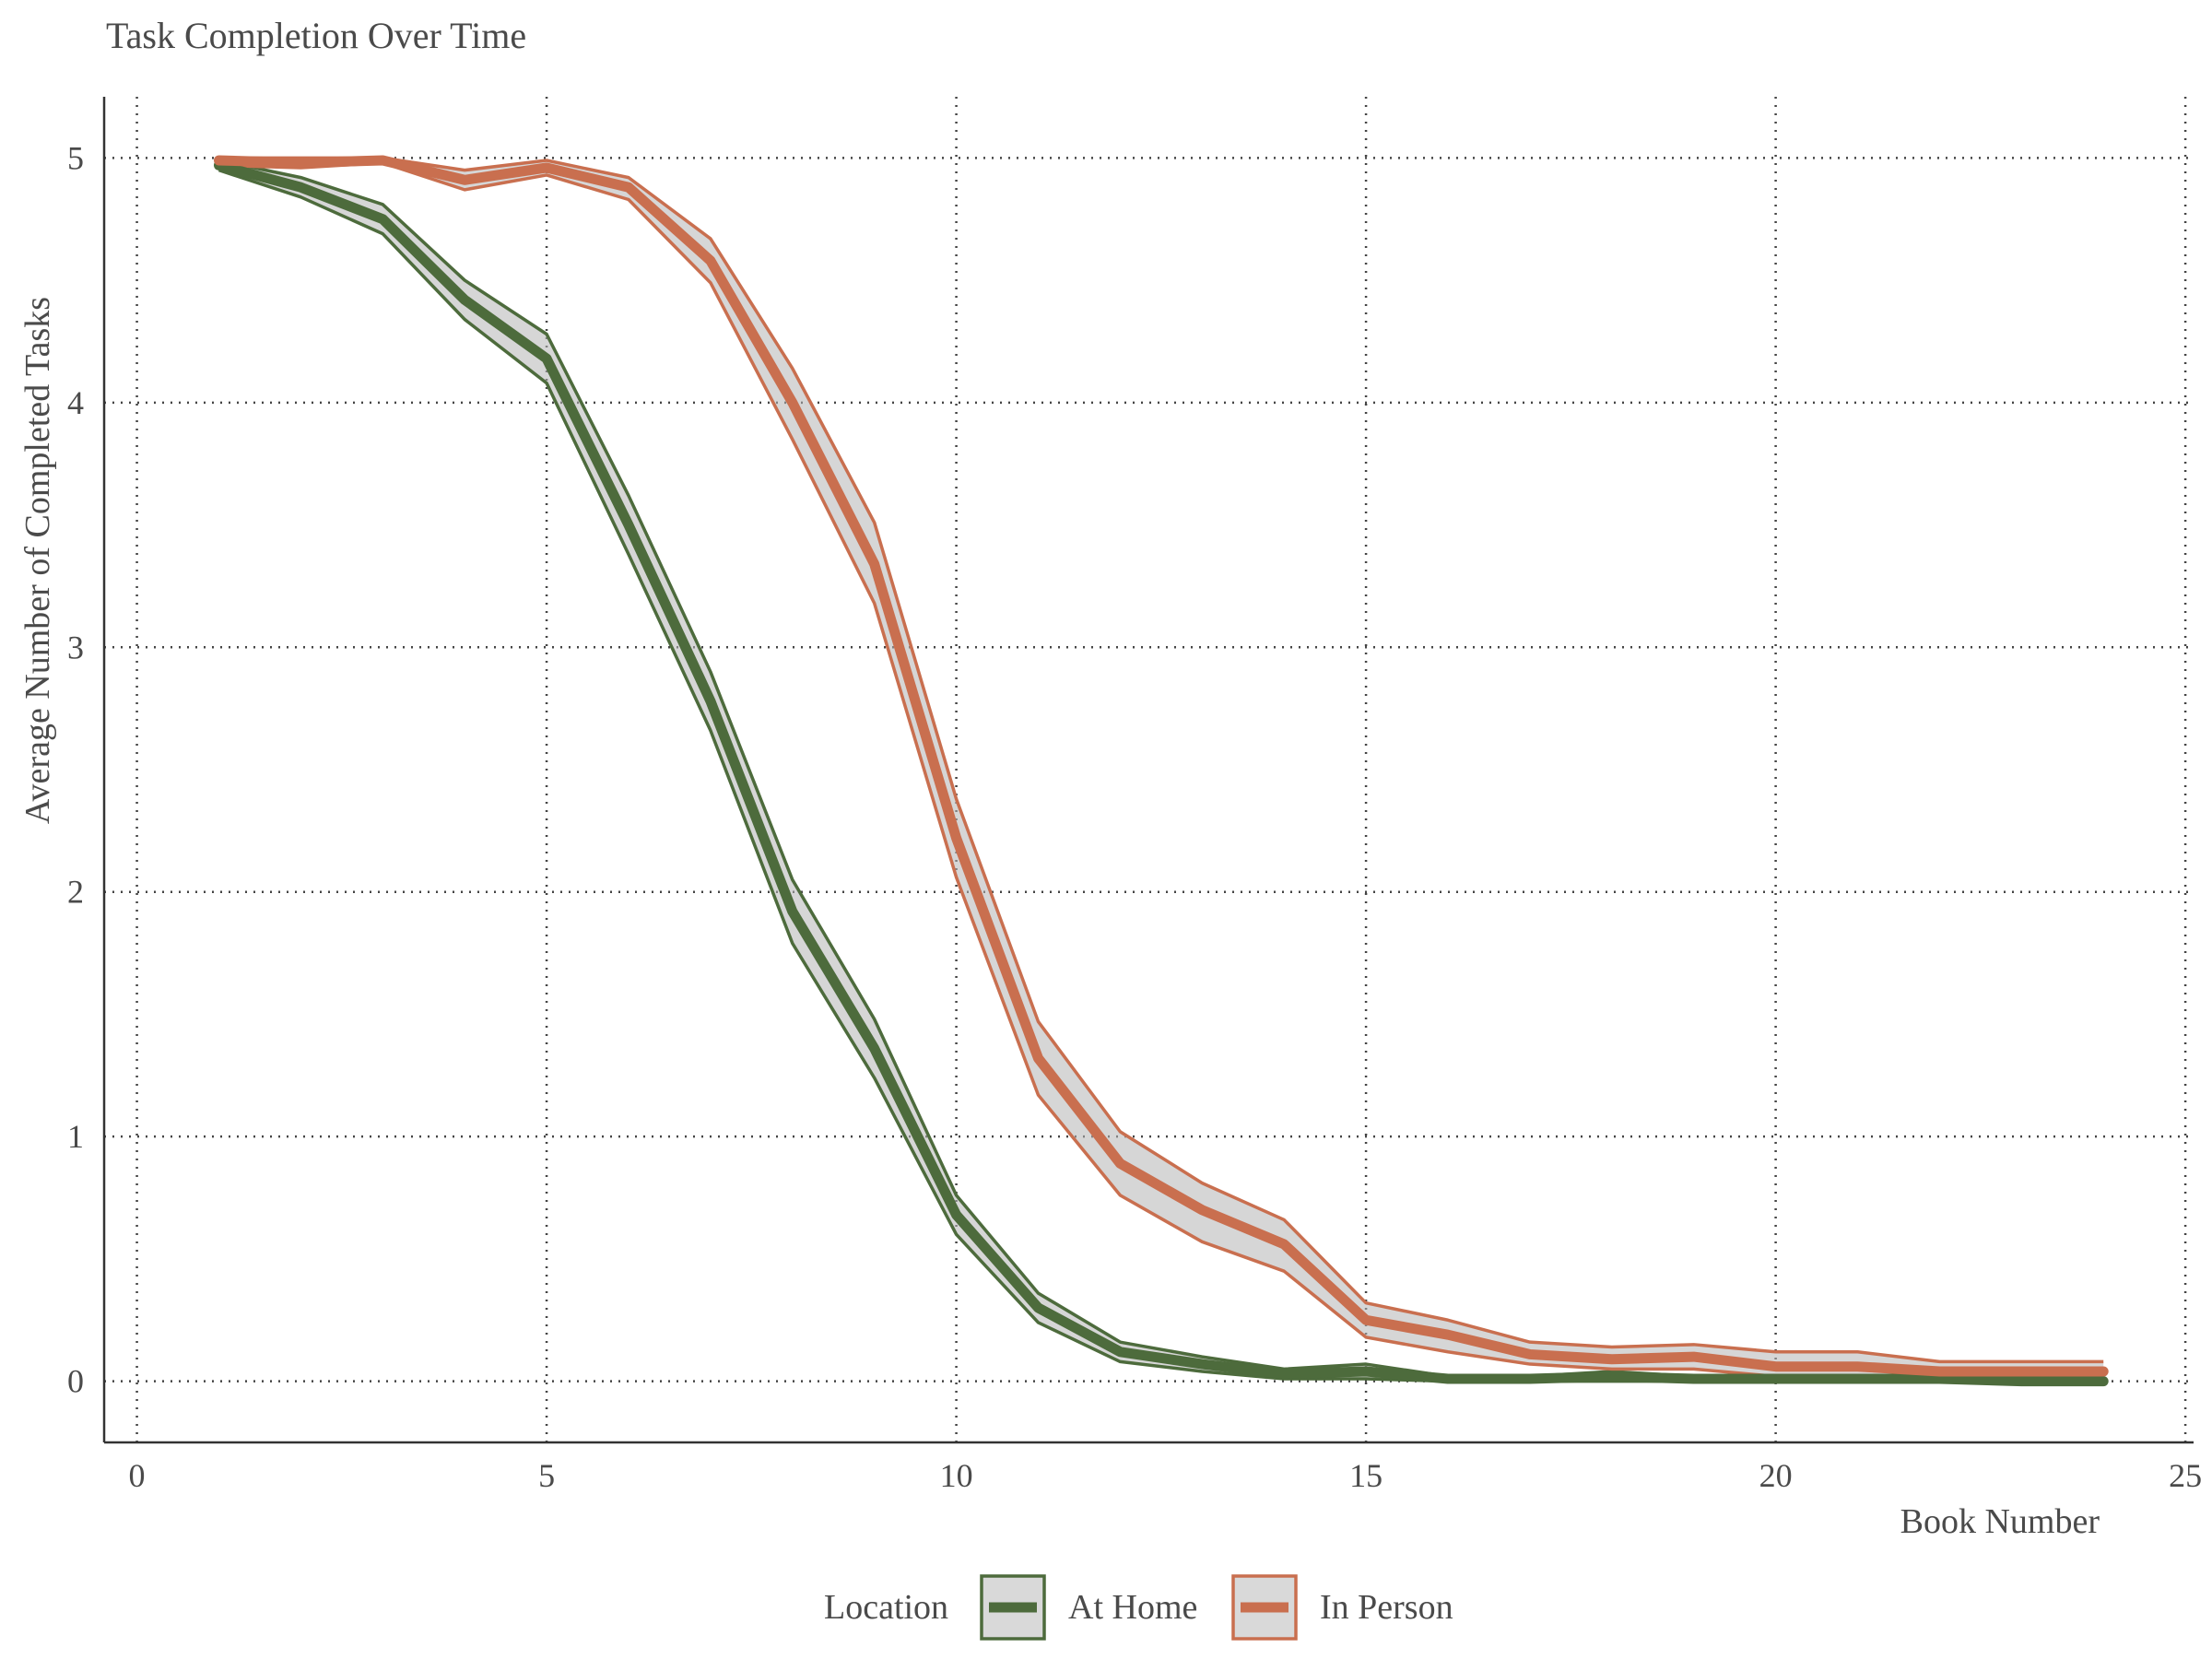 The width and height of the screenshot is (2212, 1659). What do you see at coordinates (75, 157) in the screenshot?
I see `y-tick-label: 5` at bounding box center [75, 157].